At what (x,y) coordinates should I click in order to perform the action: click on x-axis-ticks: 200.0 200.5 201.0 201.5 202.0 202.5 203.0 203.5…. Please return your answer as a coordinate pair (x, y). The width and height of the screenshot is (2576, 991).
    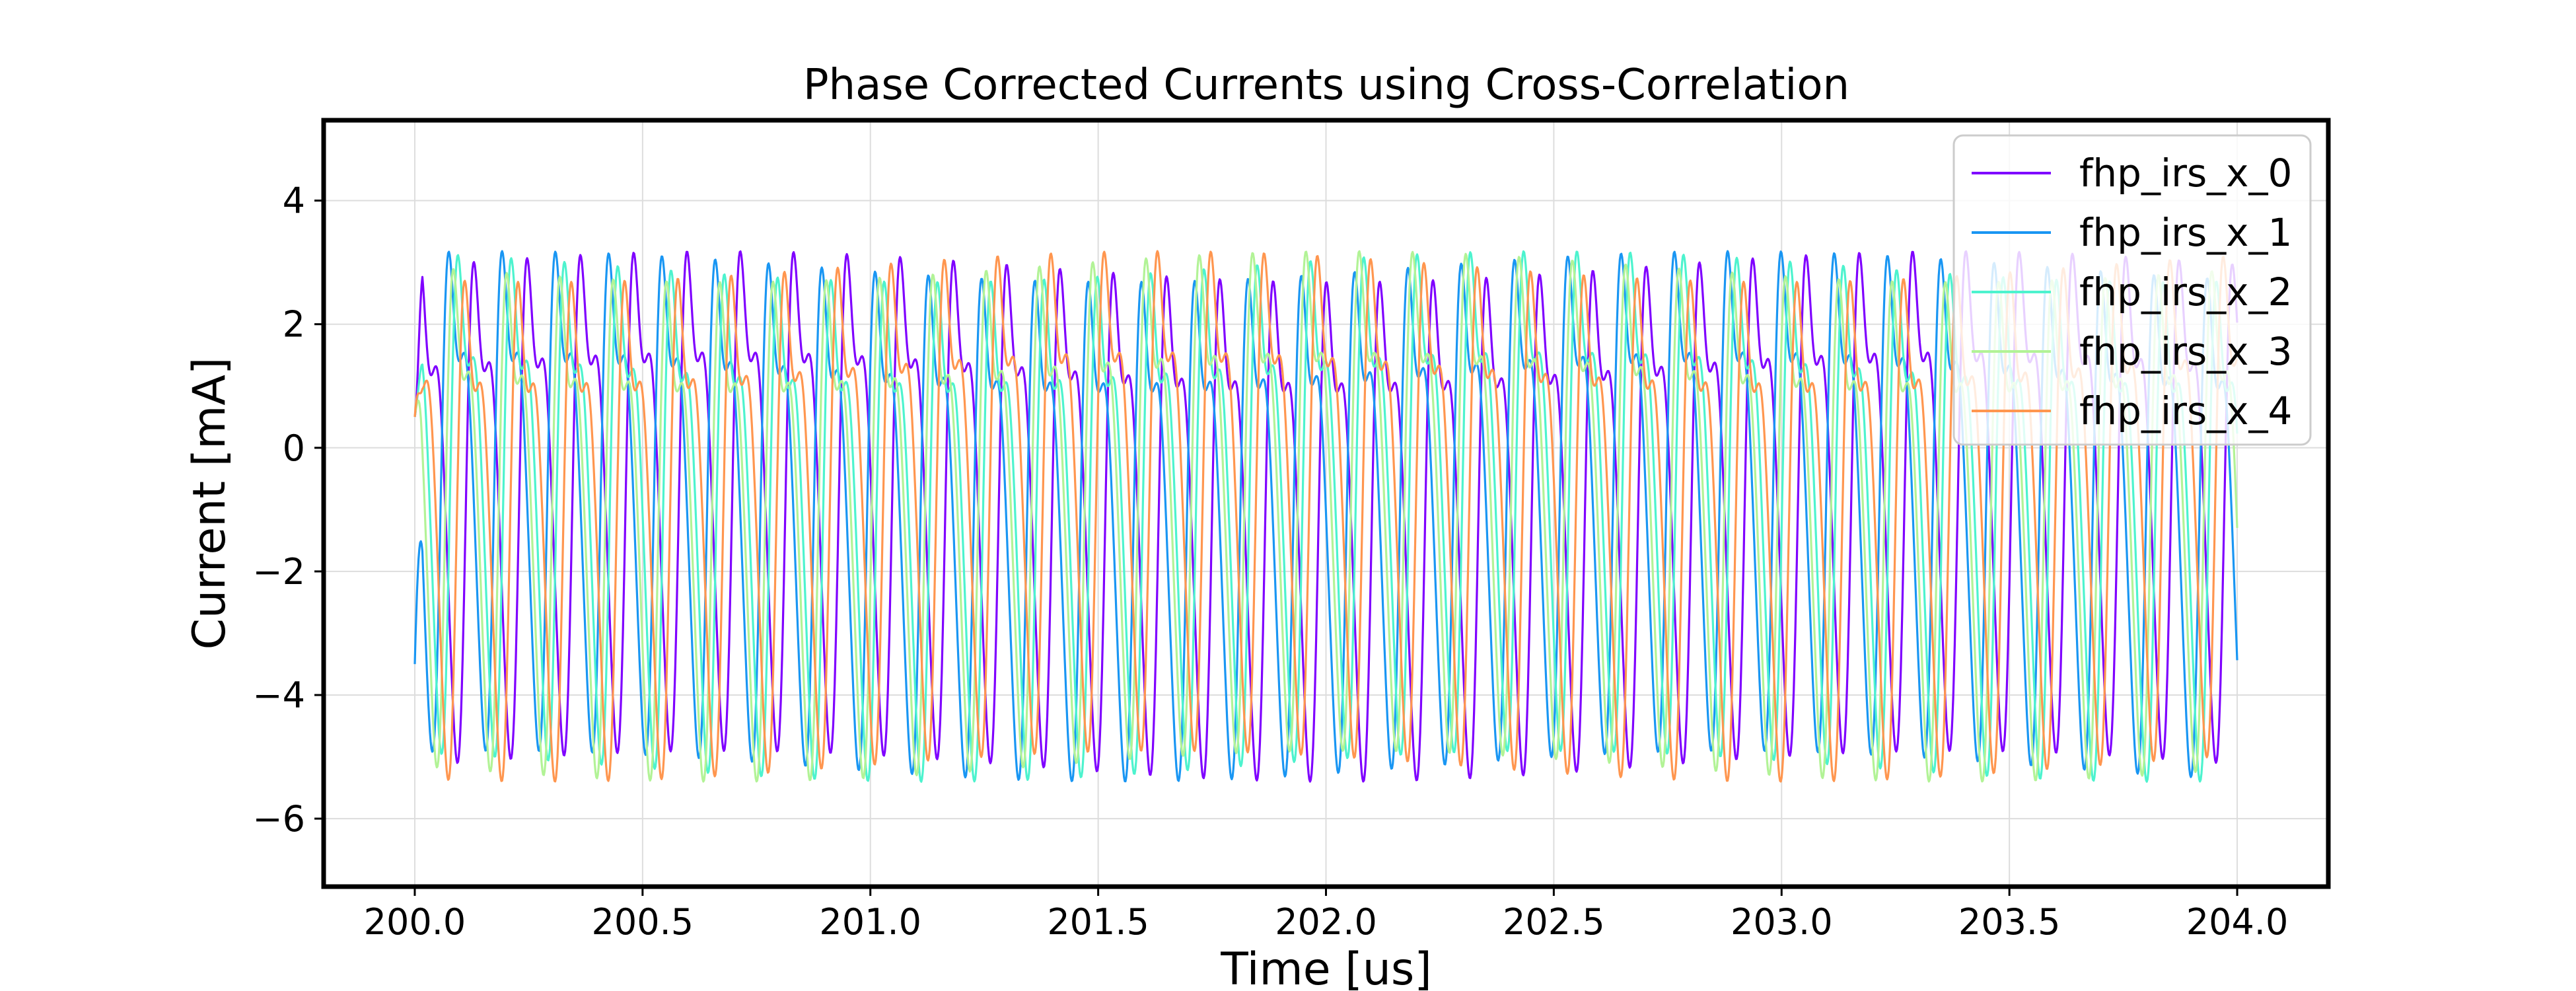
    Looking at the image, I should click on (1326, 915).